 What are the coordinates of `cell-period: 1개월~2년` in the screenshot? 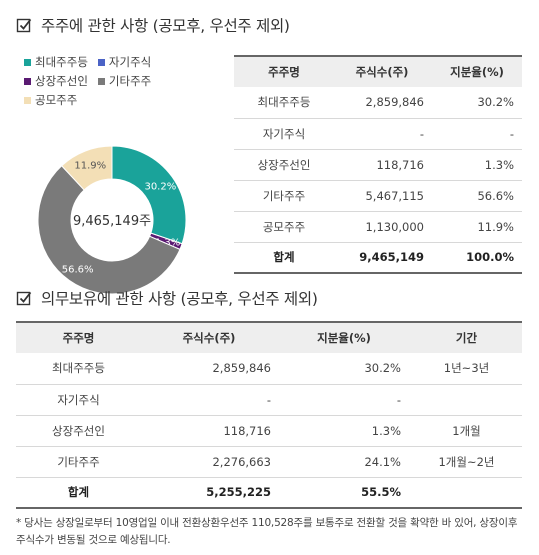 It's located at (466, 462).